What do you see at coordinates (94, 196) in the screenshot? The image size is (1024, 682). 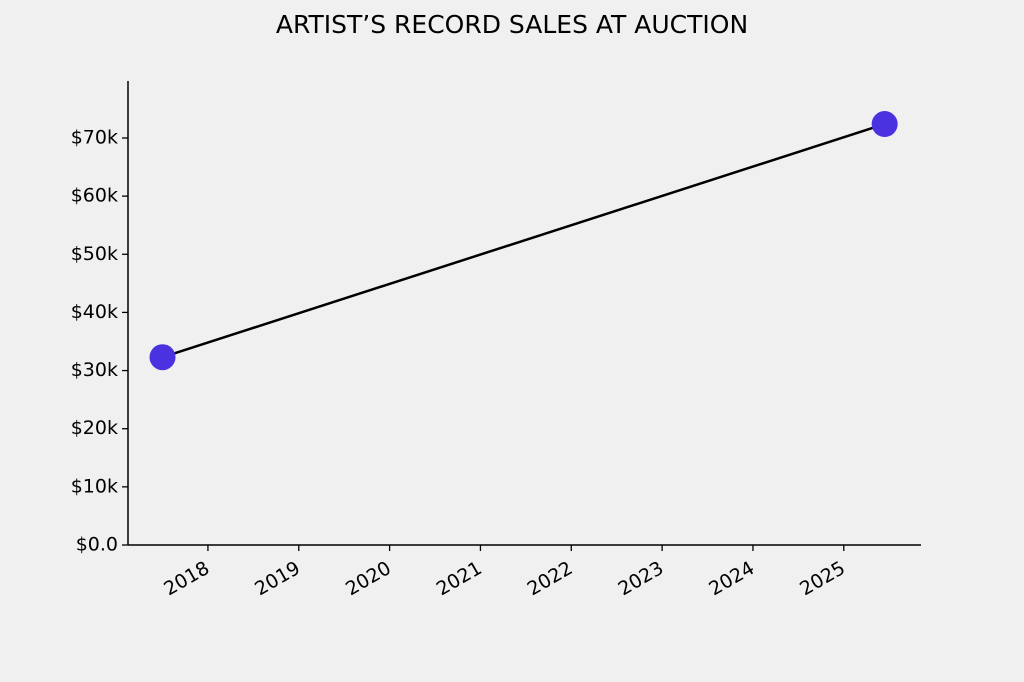 I see `y-tick-label: $60k` at bounding box center [94, 196].